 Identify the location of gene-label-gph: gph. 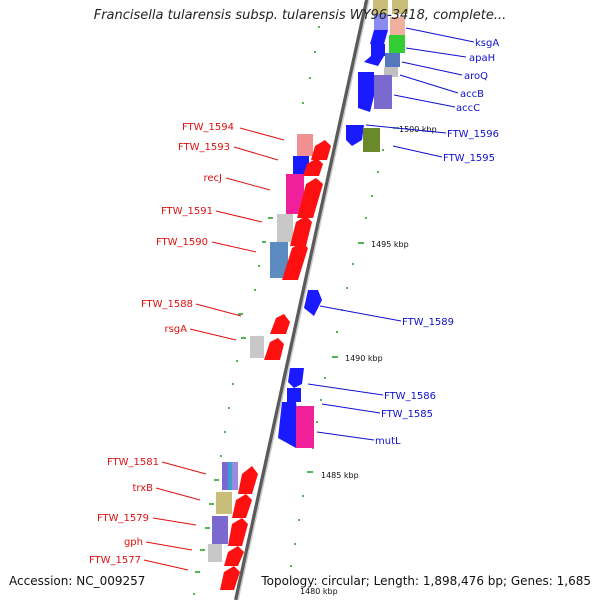
(133, 542).